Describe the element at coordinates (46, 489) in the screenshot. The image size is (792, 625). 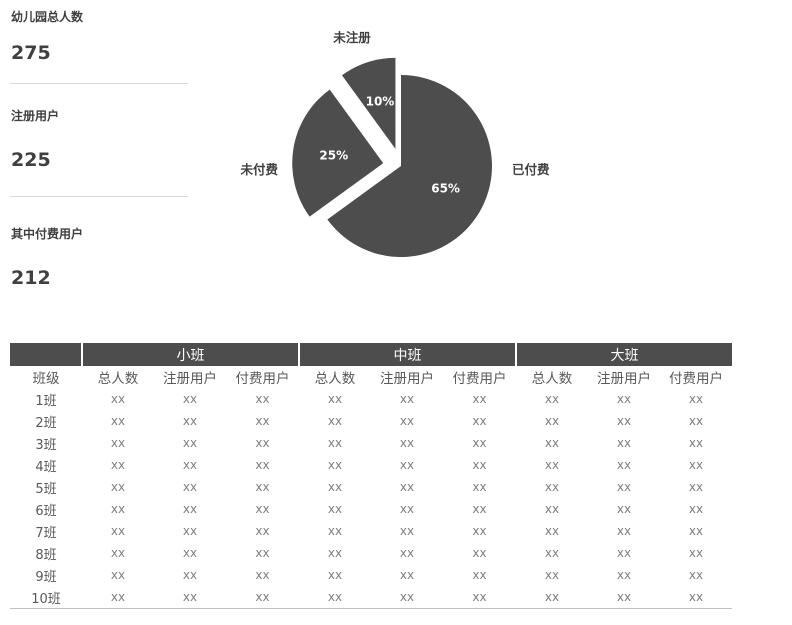
I see `class-name-cell: 5班` at that location.